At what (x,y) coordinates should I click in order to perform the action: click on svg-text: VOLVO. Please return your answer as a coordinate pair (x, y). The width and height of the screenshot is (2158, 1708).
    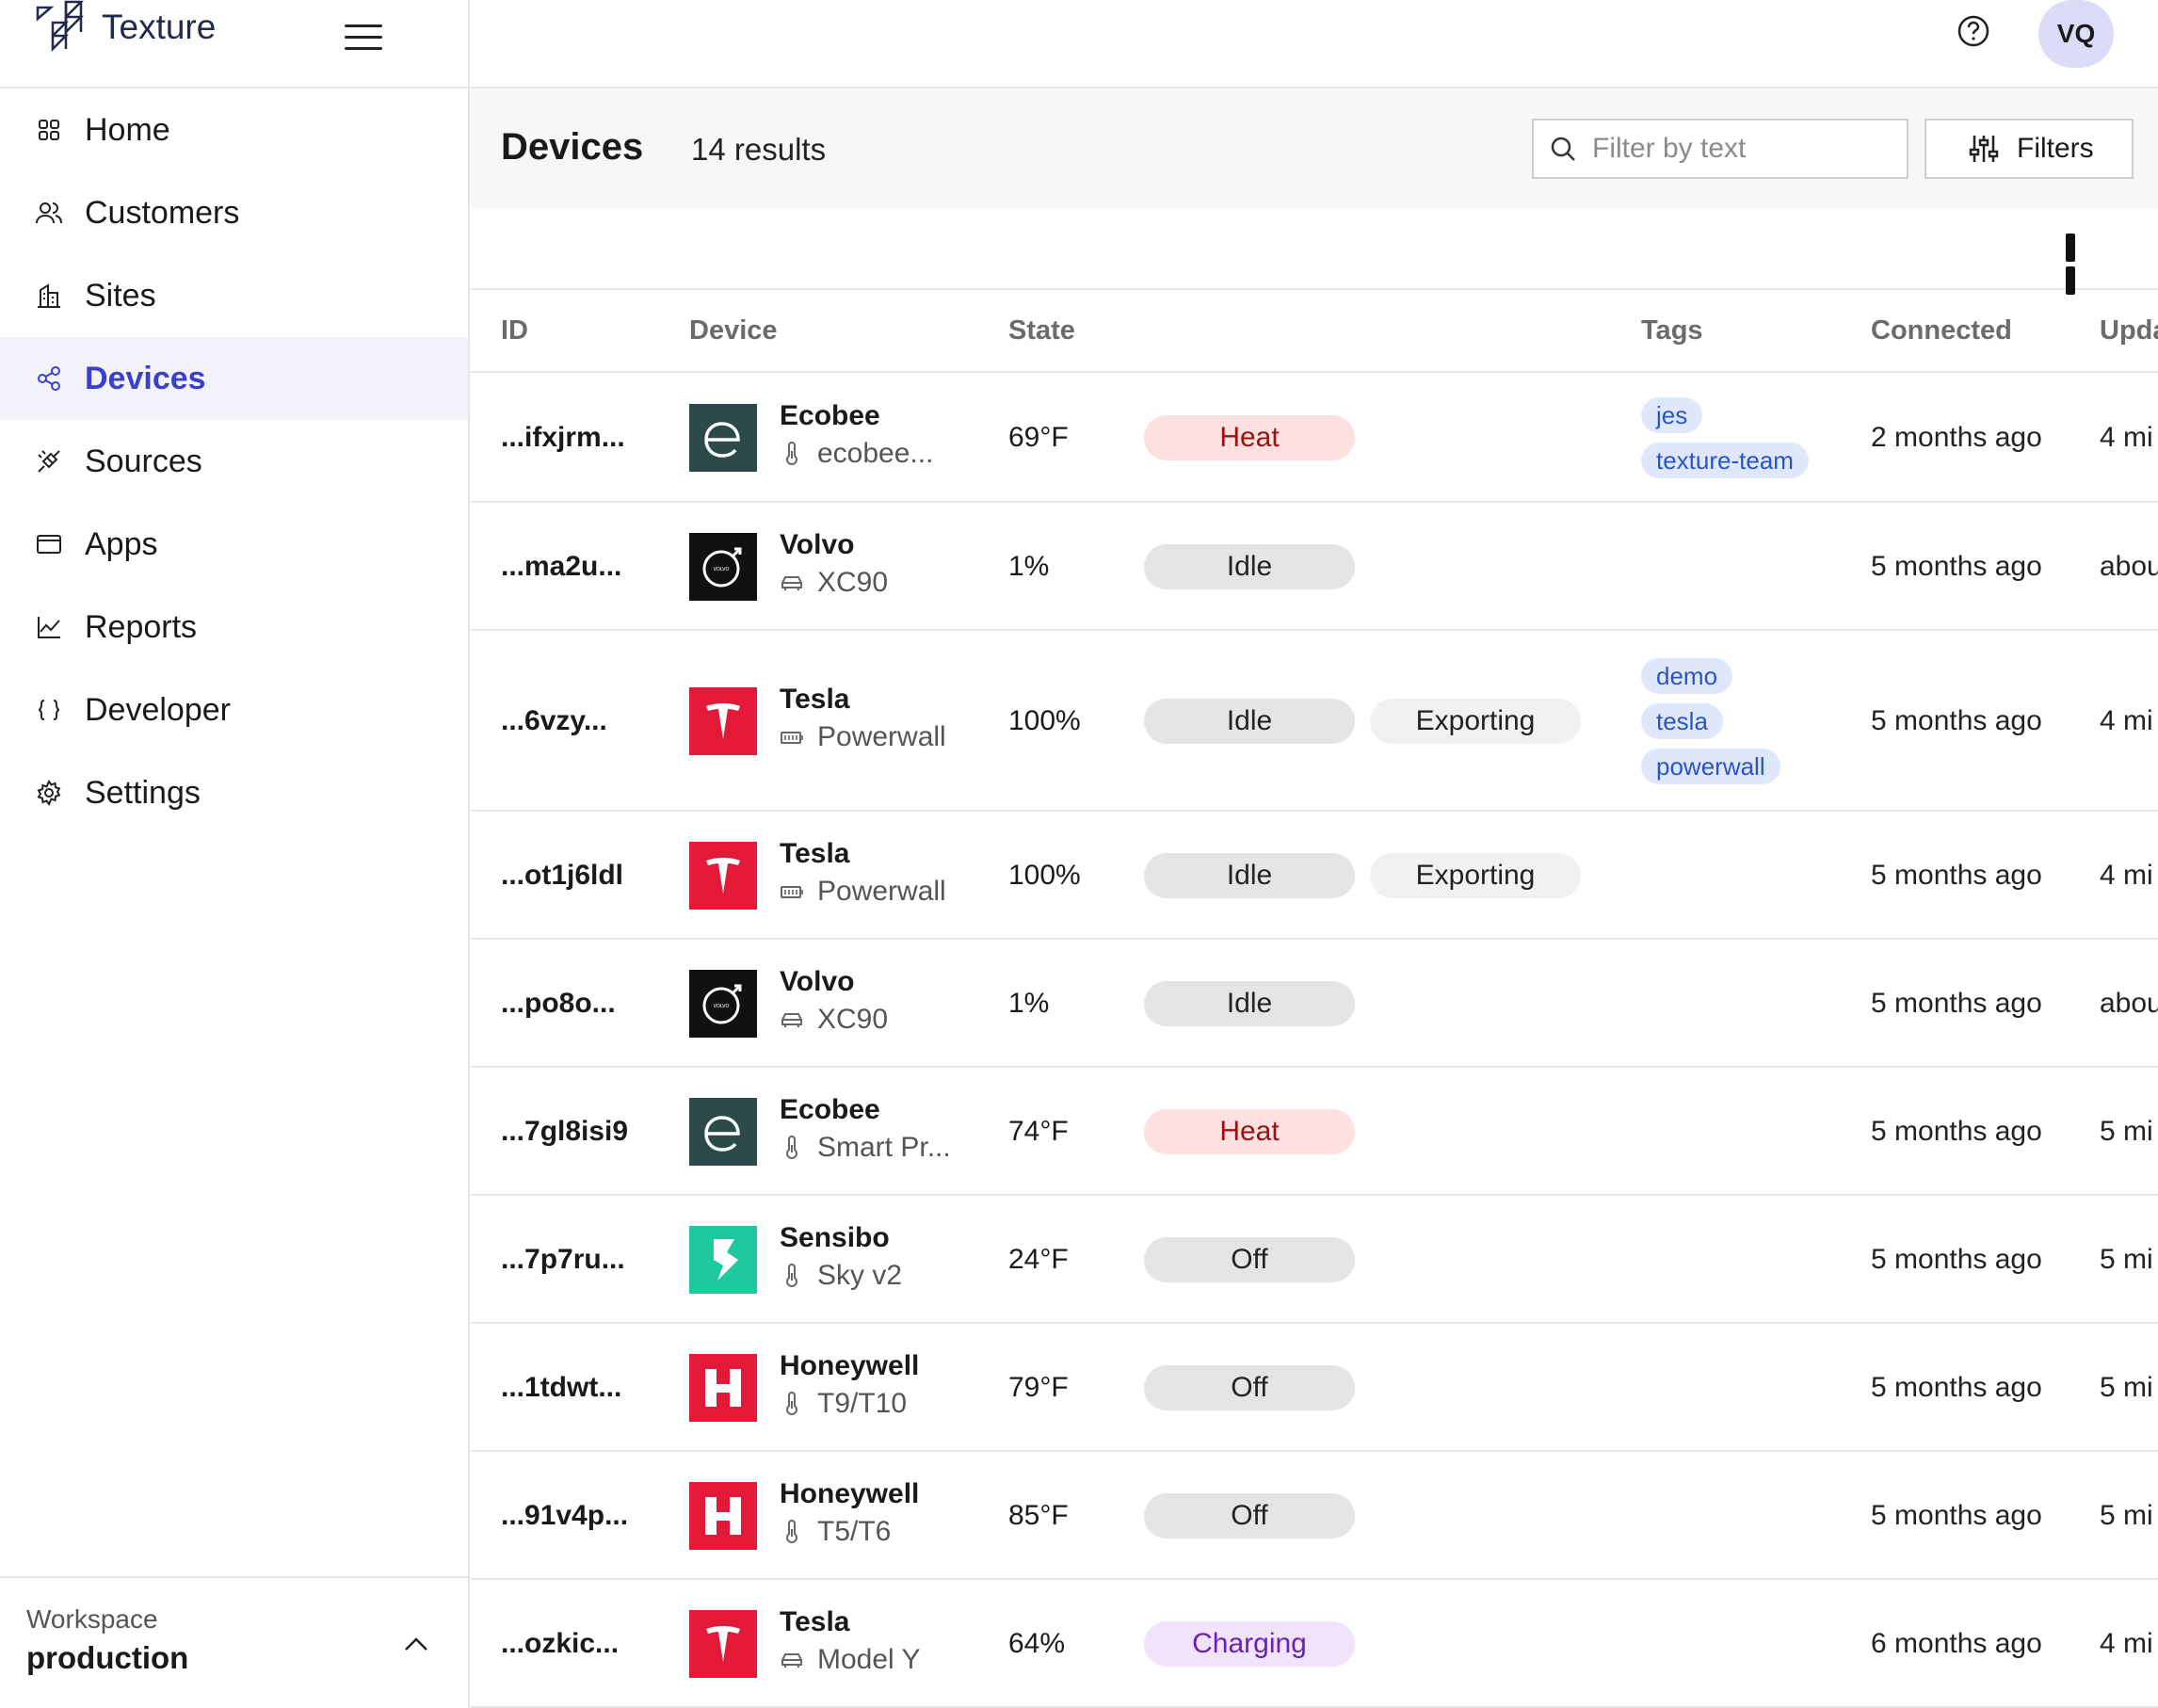
    Looking at the image, I should click on (722, 569).